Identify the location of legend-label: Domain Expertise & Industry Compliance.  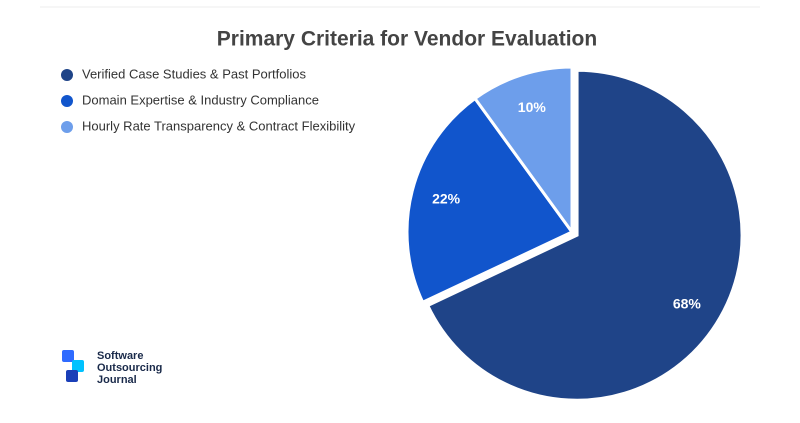
(200, 99).